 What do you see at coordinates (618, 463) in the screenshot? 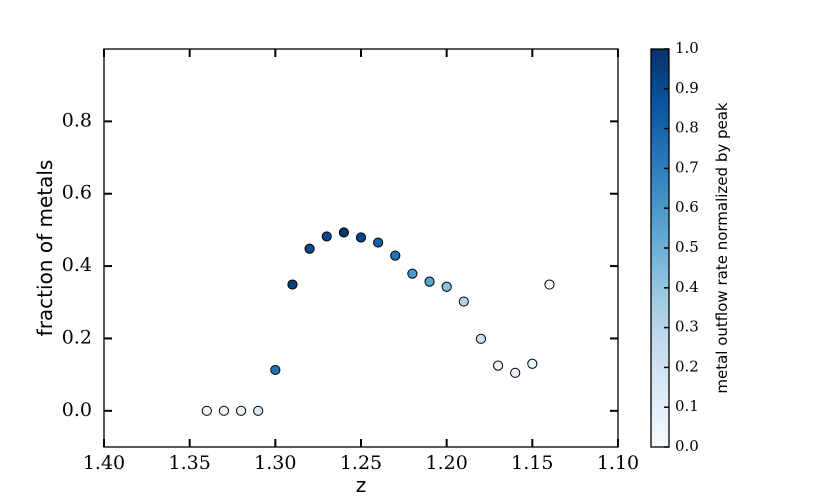
I see `x-tick-label: 1.10` at bounding box center [618, 463].